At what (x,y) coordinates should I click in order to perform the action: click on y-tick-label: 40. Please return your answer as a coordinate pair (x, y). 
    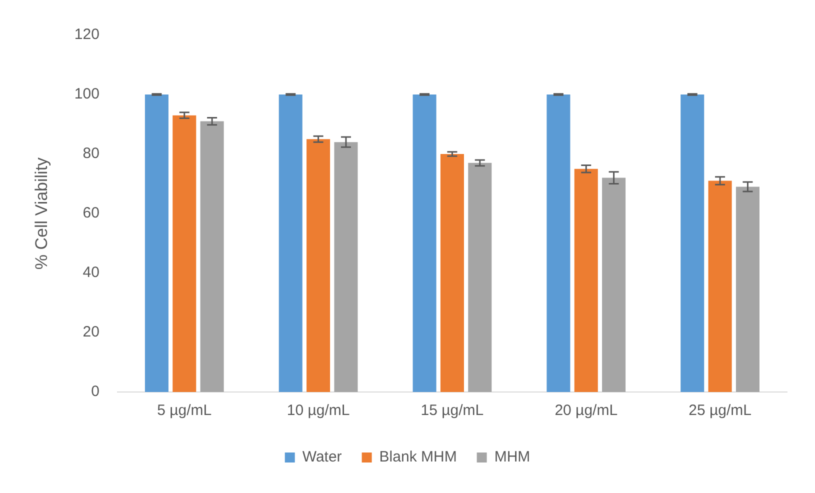
    Looking at the image, I should click on (91, 273).